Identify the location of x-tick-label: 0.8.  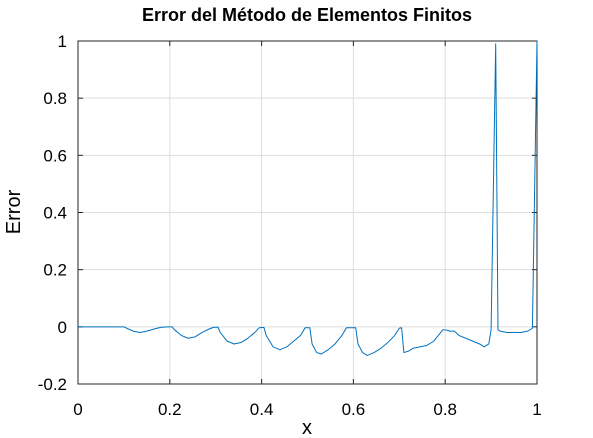
(445, 409).